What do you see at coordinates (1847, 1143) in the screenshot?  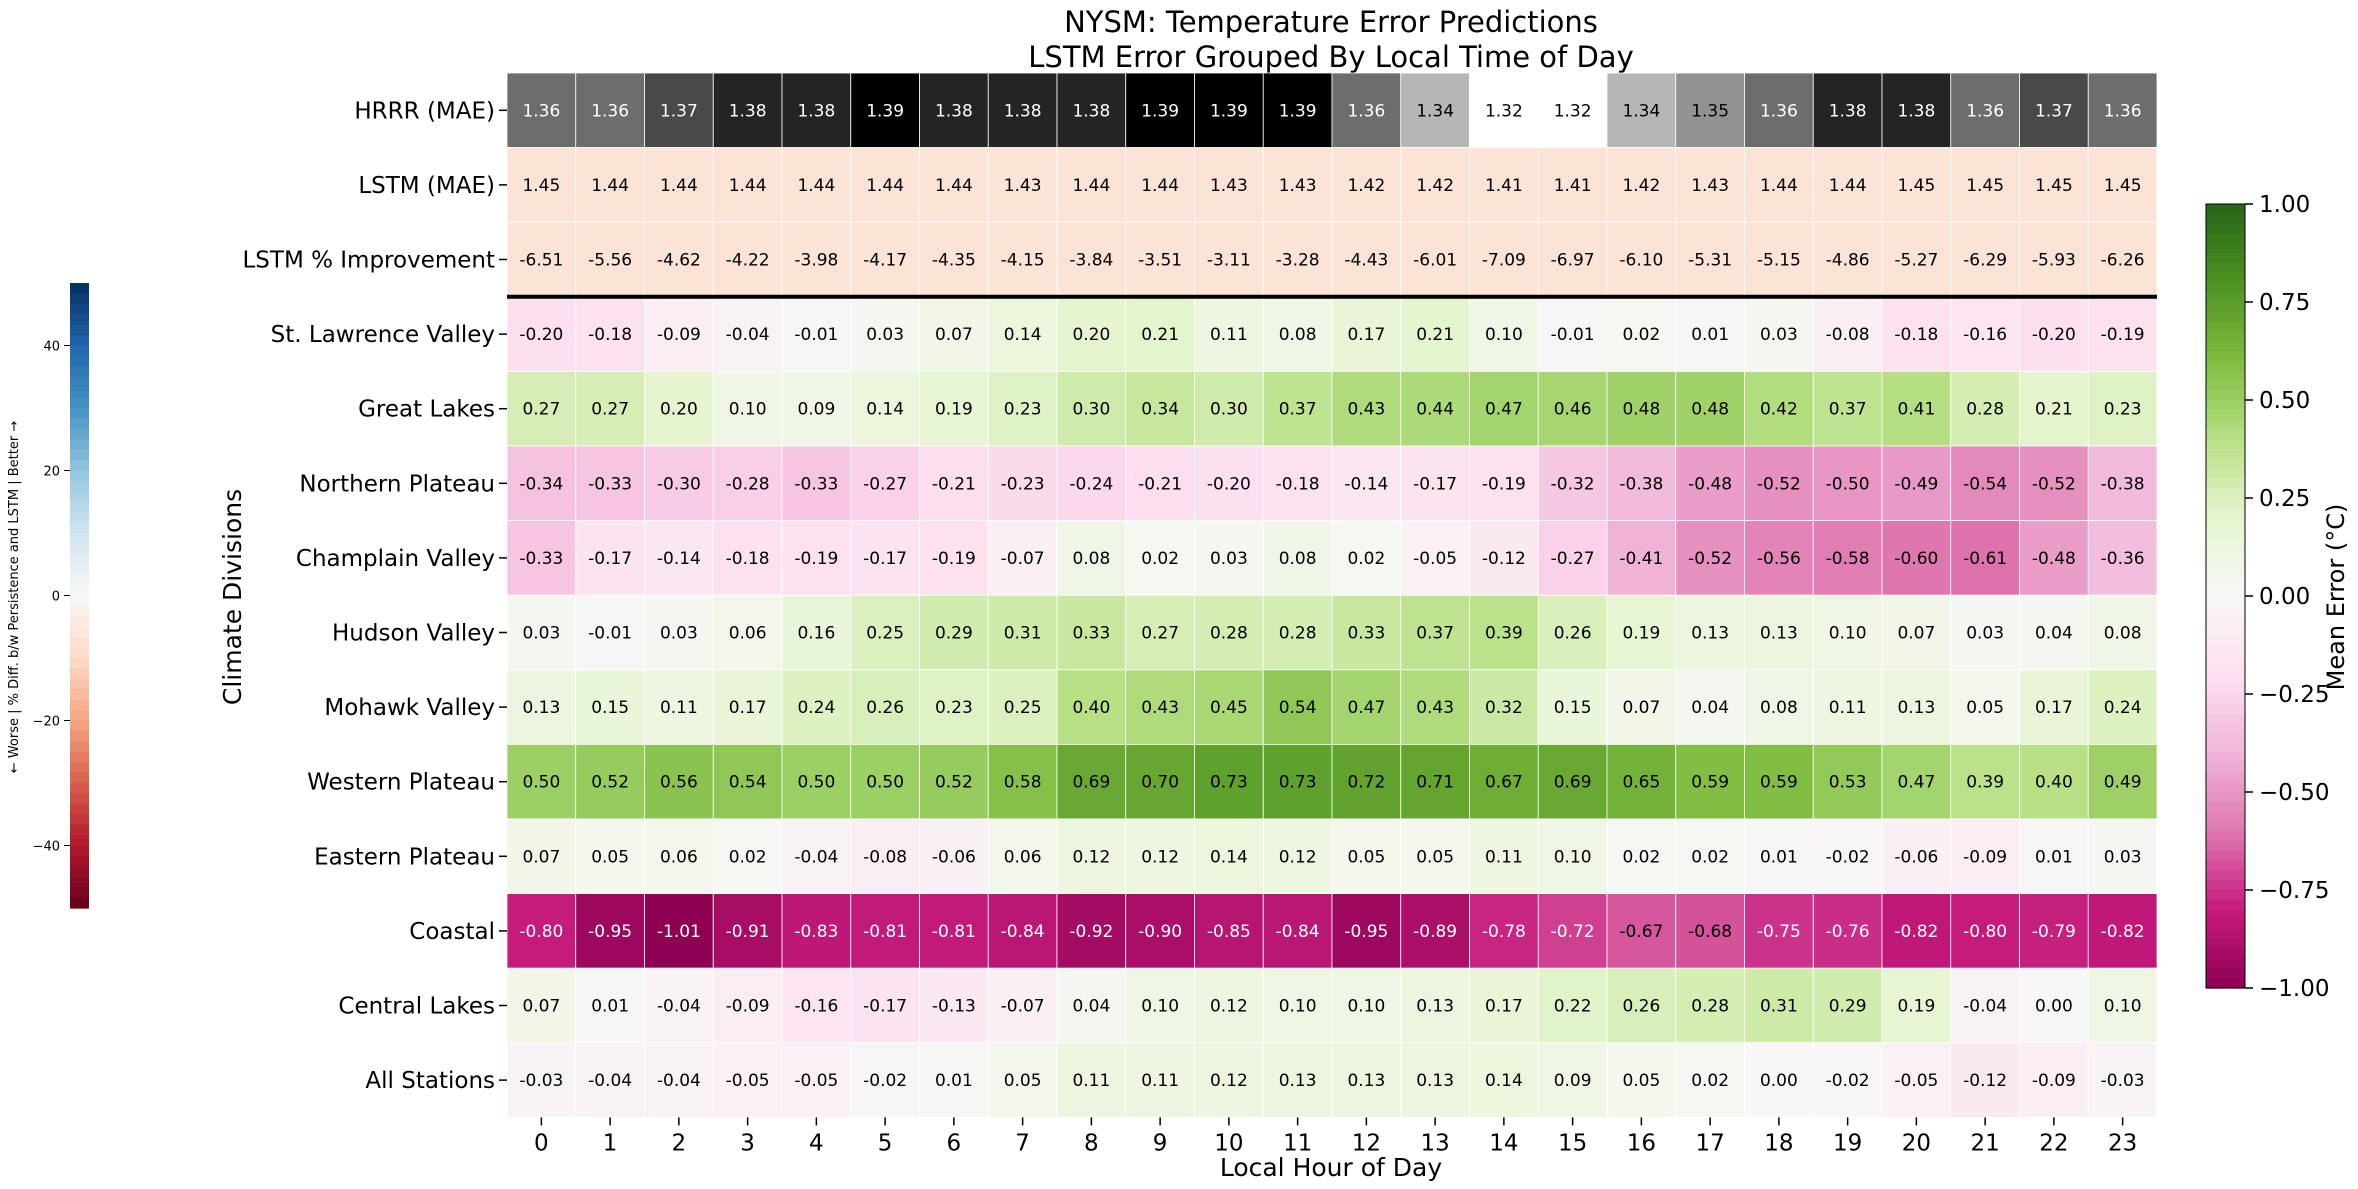 I see `x-tick-label: 19` at bounding box center [1847, 1143].